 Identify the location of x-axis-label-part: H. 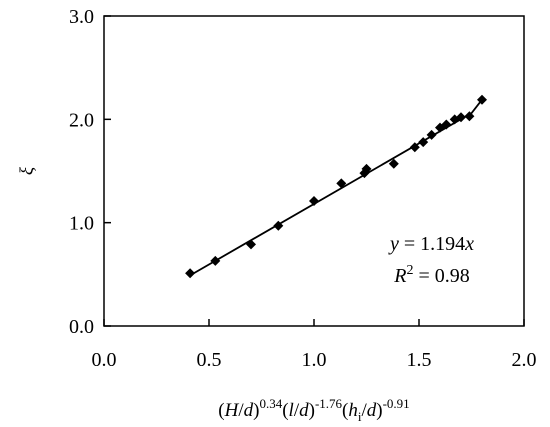
(232, 410).